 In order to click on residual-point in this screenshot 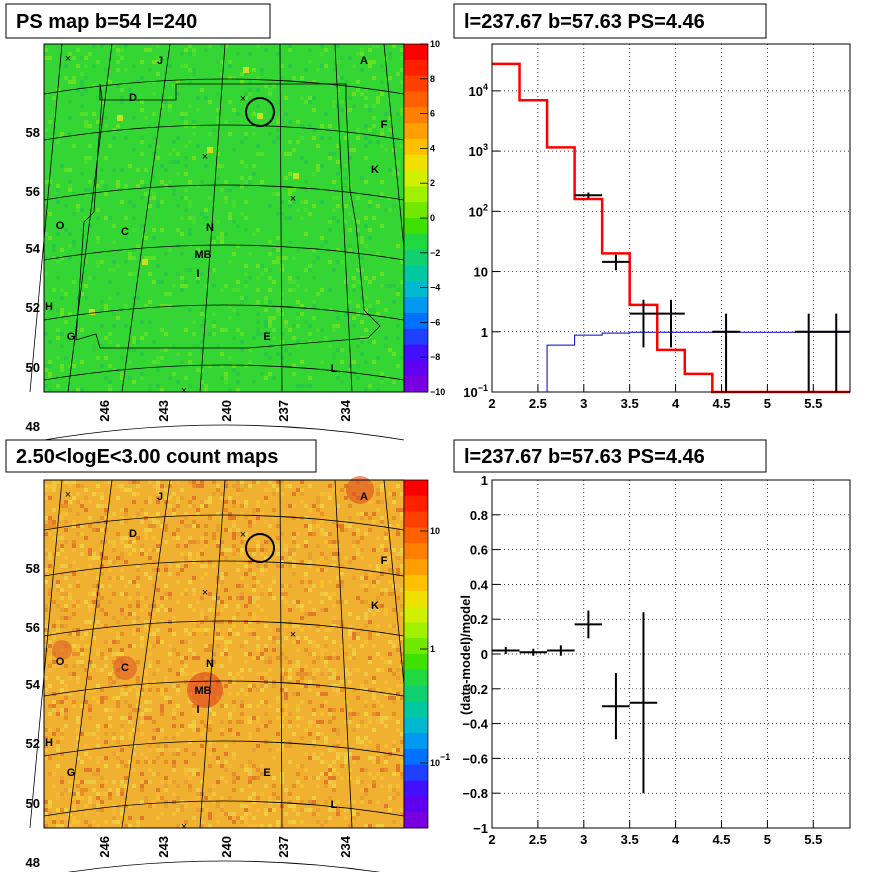, I will do `click(561, 650)`.